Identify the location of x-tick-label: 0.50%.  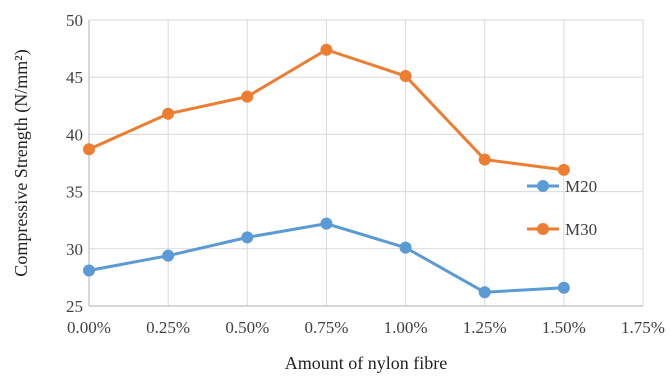
(247, 327).